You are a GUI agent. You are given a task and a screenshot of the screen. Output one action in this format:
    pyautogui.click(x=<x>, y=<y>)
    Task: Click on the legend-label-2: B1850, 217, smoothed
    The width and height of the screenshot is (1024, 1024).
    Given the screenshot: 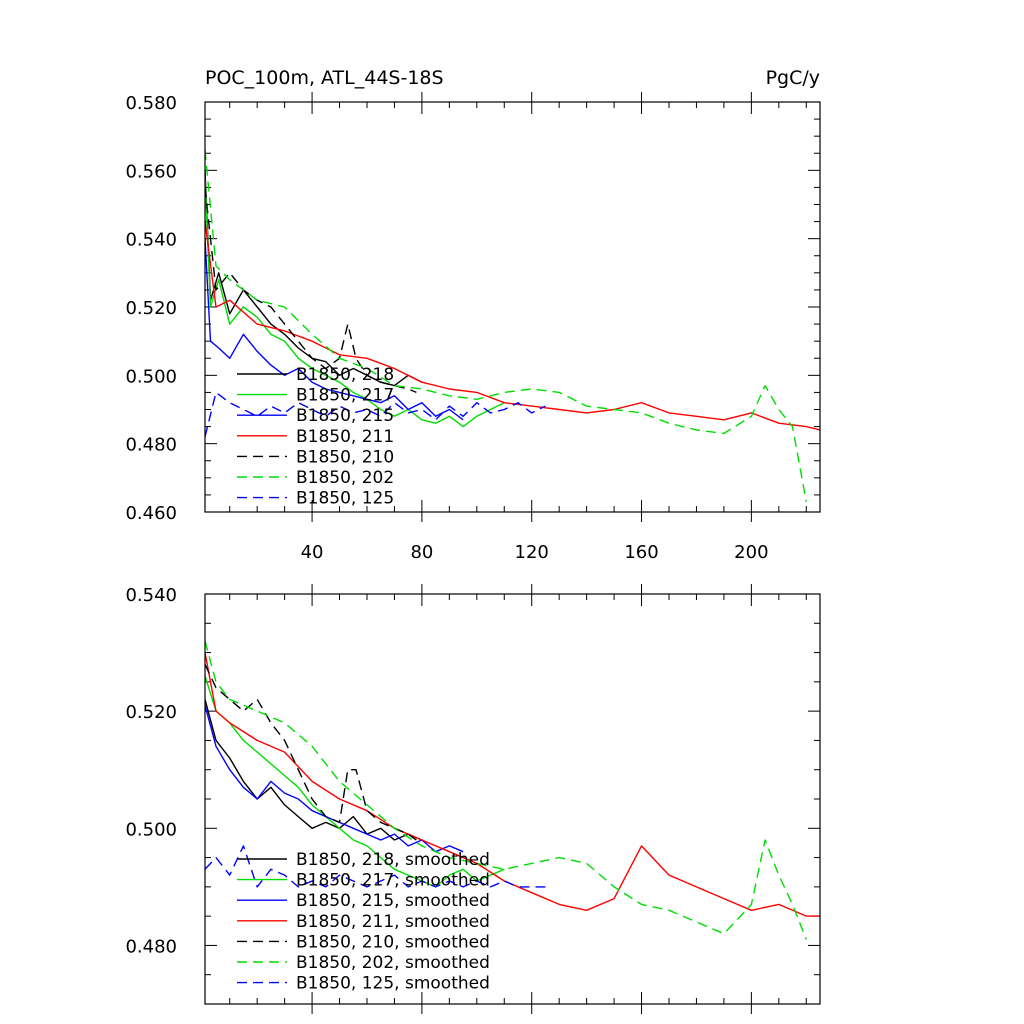 What is the action you would take?
    pyautogui.click(x=393, y=881)
    